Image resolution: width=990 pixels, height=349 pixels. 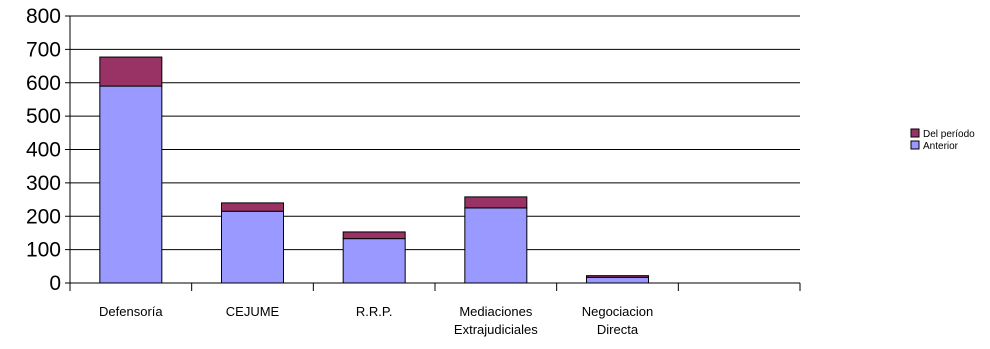 I want to click on legend-label-del-periodo: Del período, so click(x=949, y=134).